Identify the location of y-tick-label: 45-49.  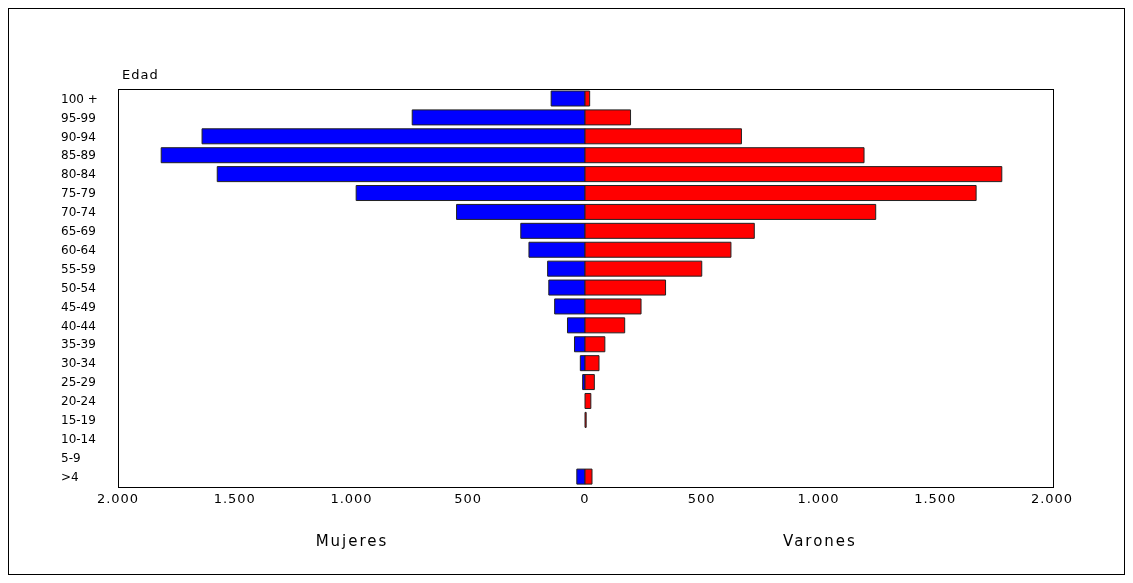
(78, 306).